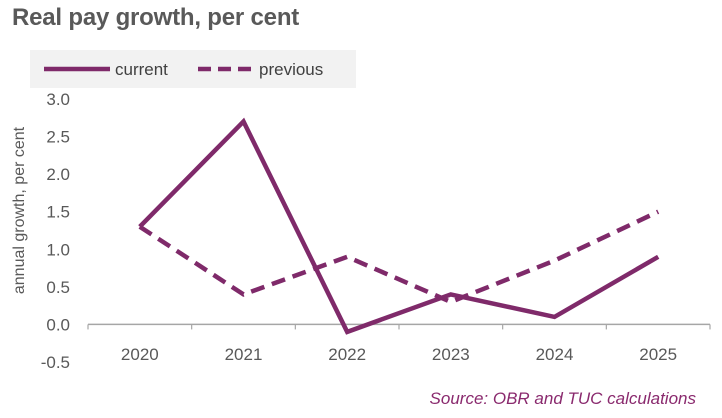  Describe the element at coordinates (399, 326) in the screenshot. I see `x-axis-line` at that location.